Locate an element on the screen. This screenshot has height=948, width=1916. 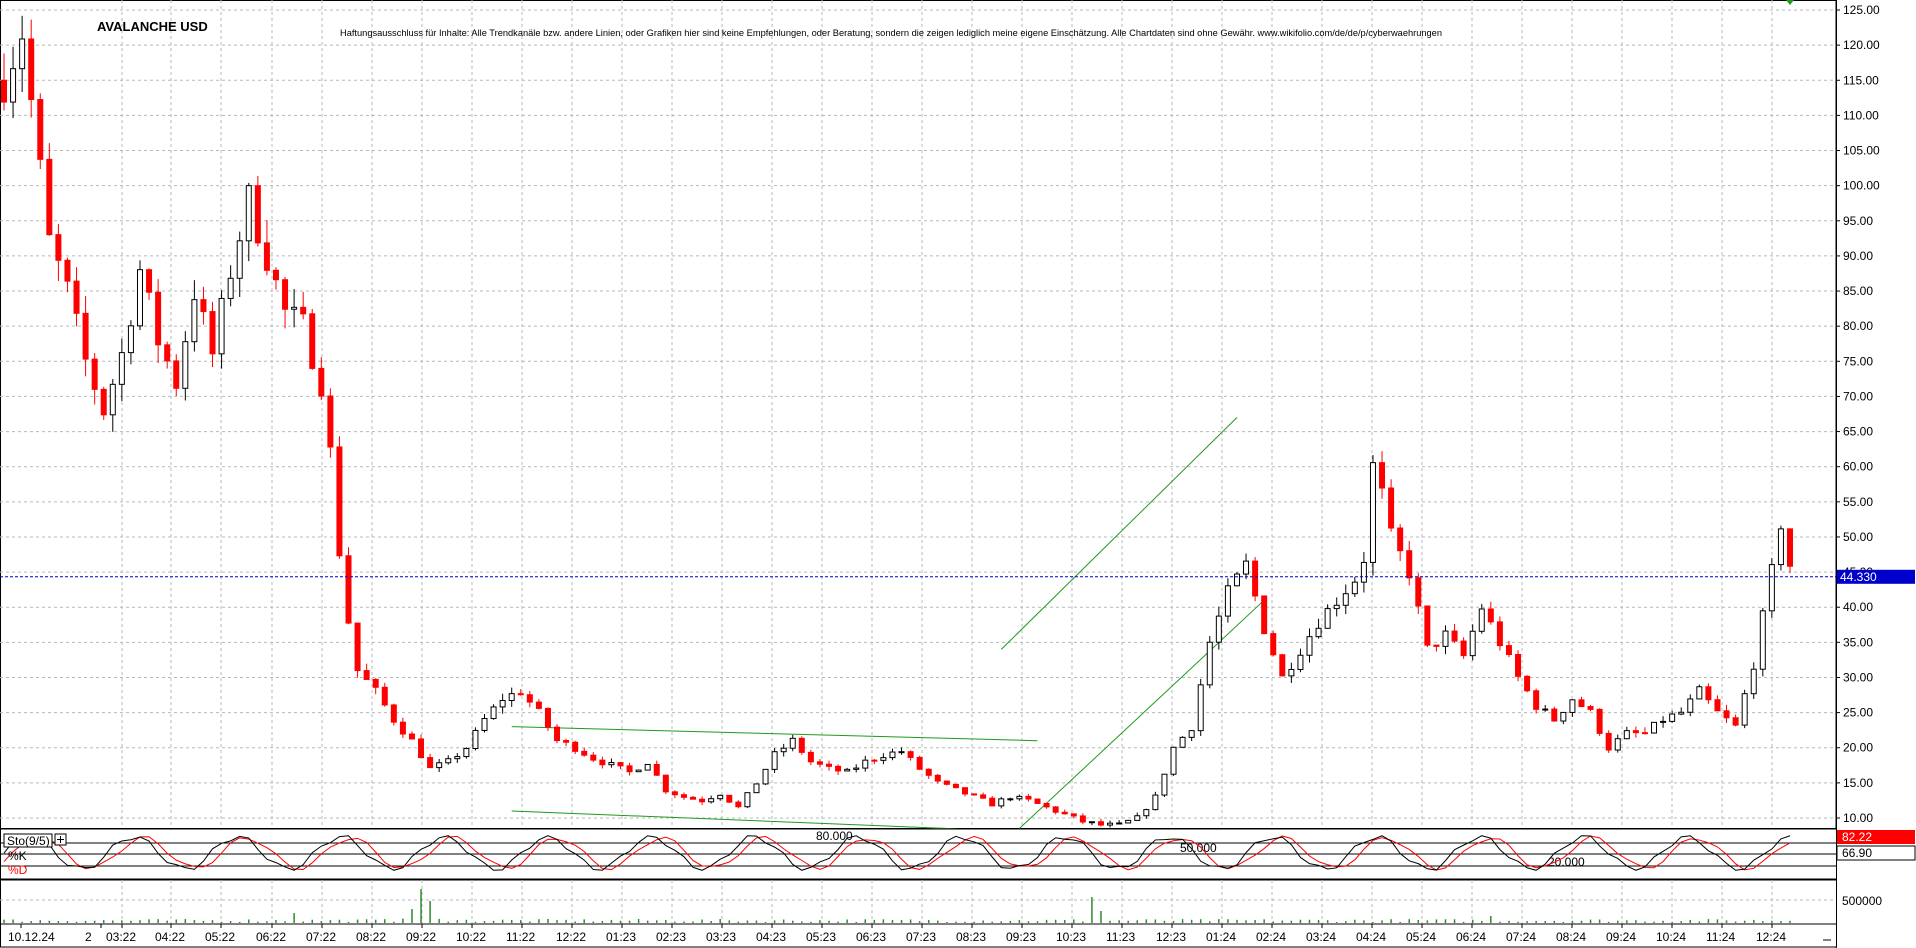
x-tick-label: 08:24 is located at coordinates (1571, 937).